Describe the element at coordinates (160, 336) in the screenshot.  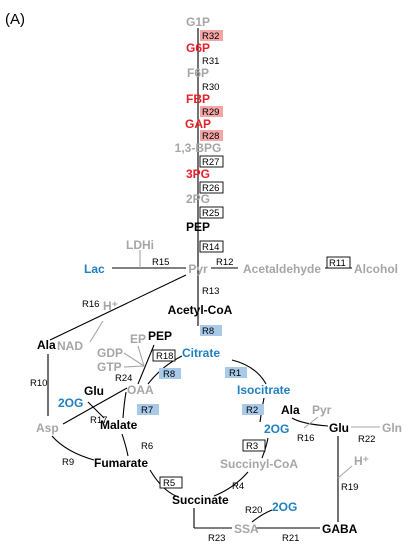
I see `metabolite-pep-2: PEP` at that location.